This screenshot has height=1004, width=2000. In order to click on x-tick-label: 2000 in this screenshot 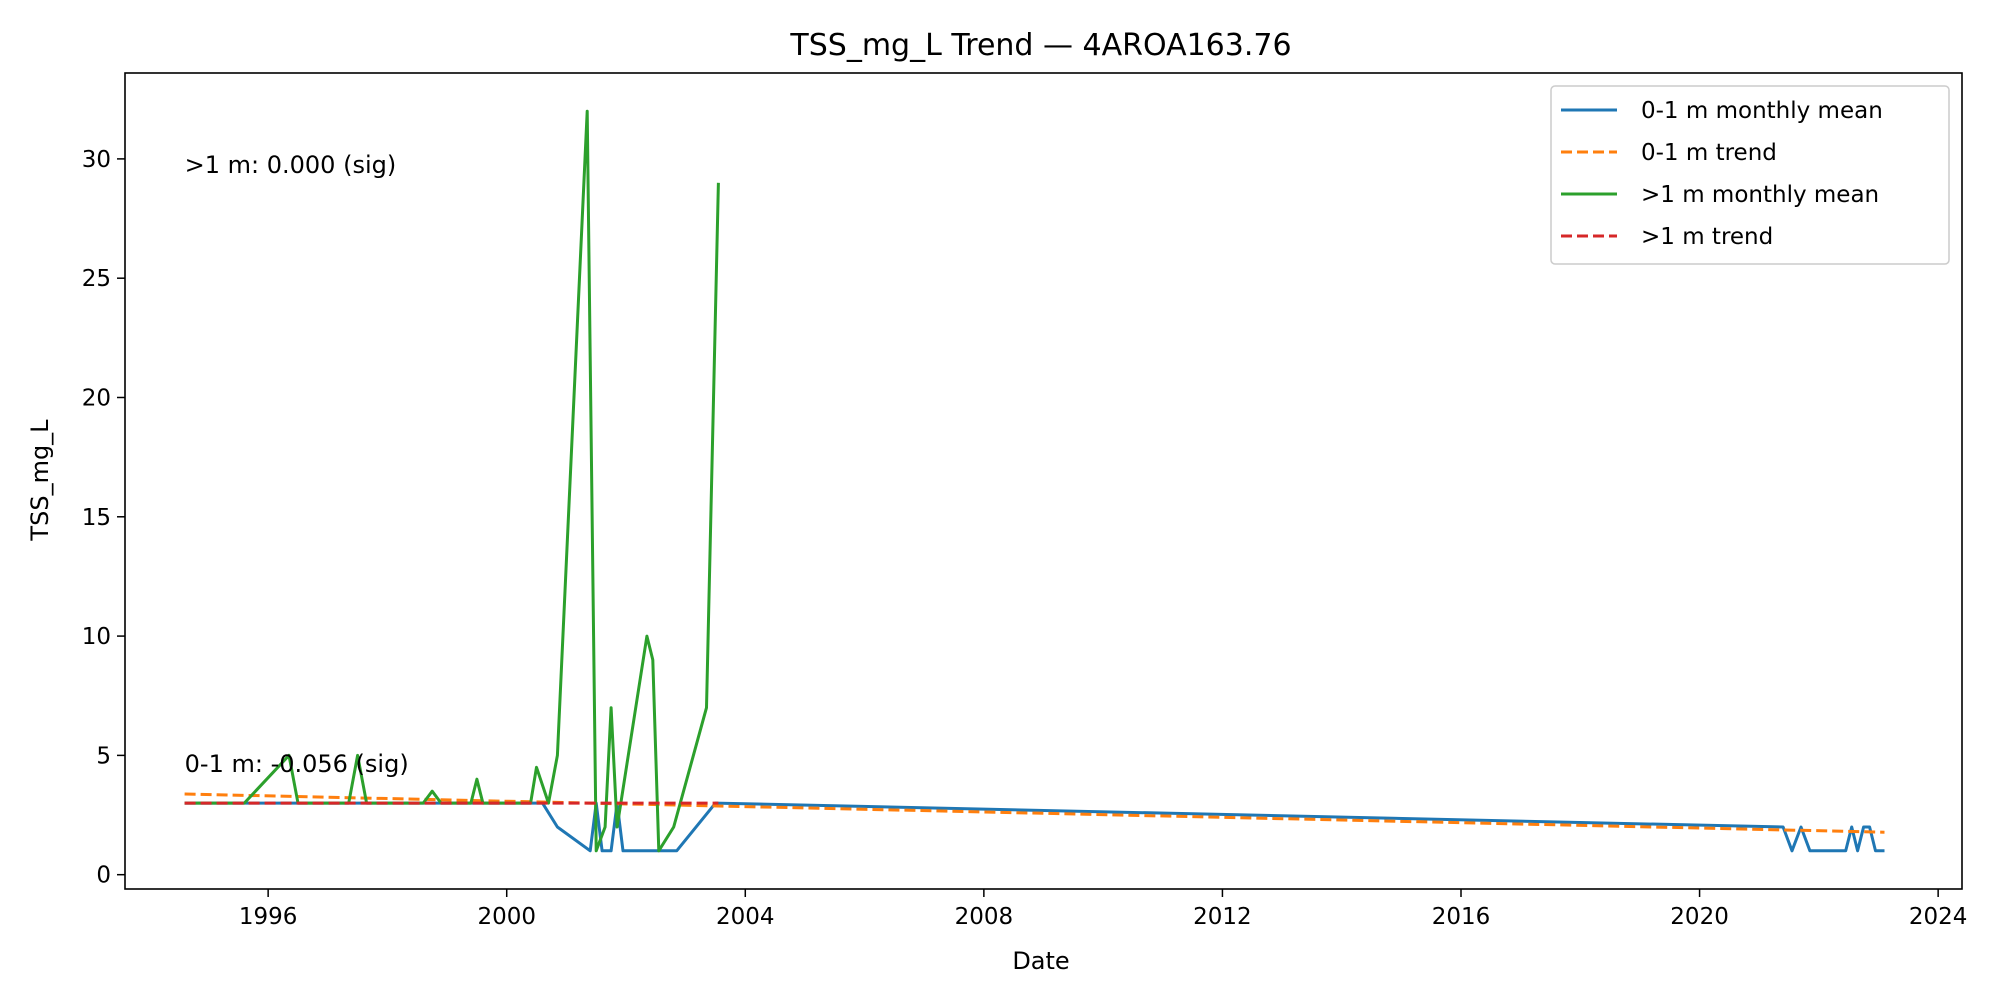, I will do `click(506, 917)`.